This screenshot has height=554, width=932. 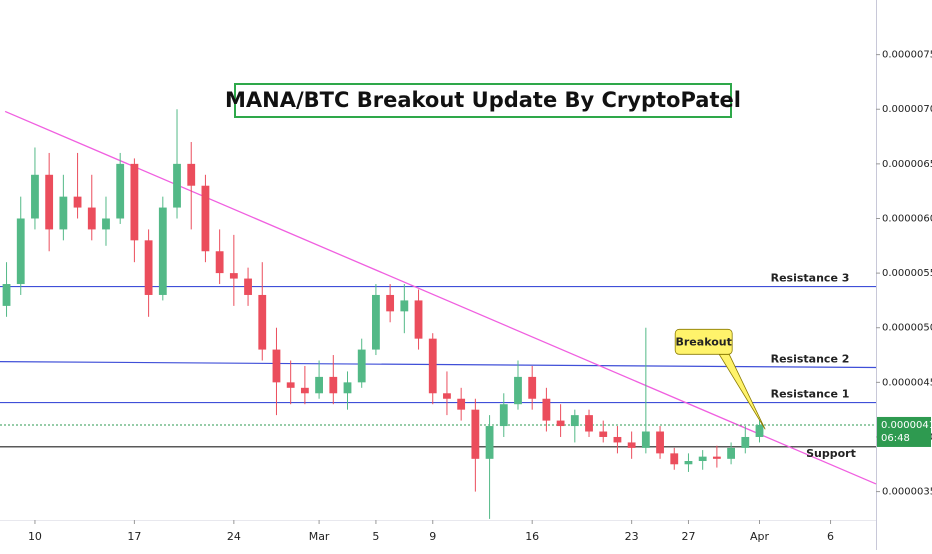 I want to click on y-tick-label: 0.00000700, so click(x=907, y=109).